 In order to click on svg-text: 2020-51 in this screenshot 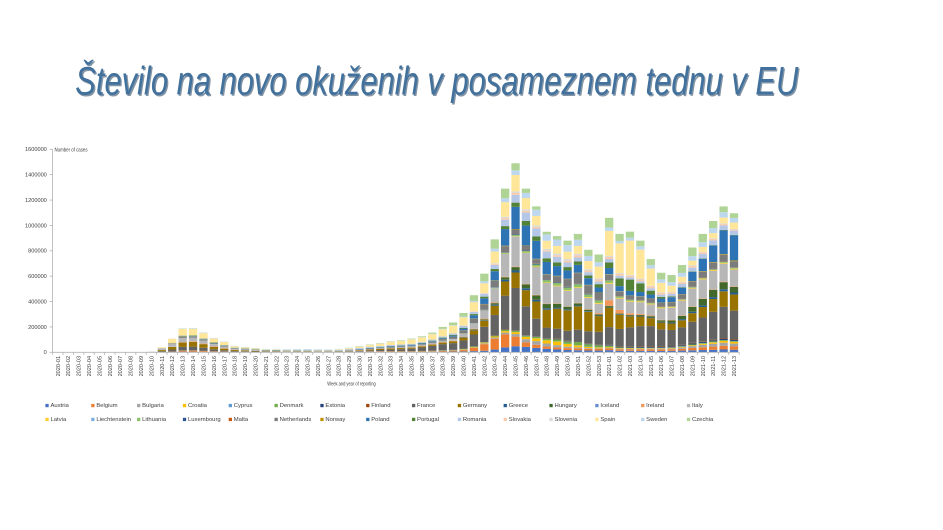, I will do `click(579, 366)`.